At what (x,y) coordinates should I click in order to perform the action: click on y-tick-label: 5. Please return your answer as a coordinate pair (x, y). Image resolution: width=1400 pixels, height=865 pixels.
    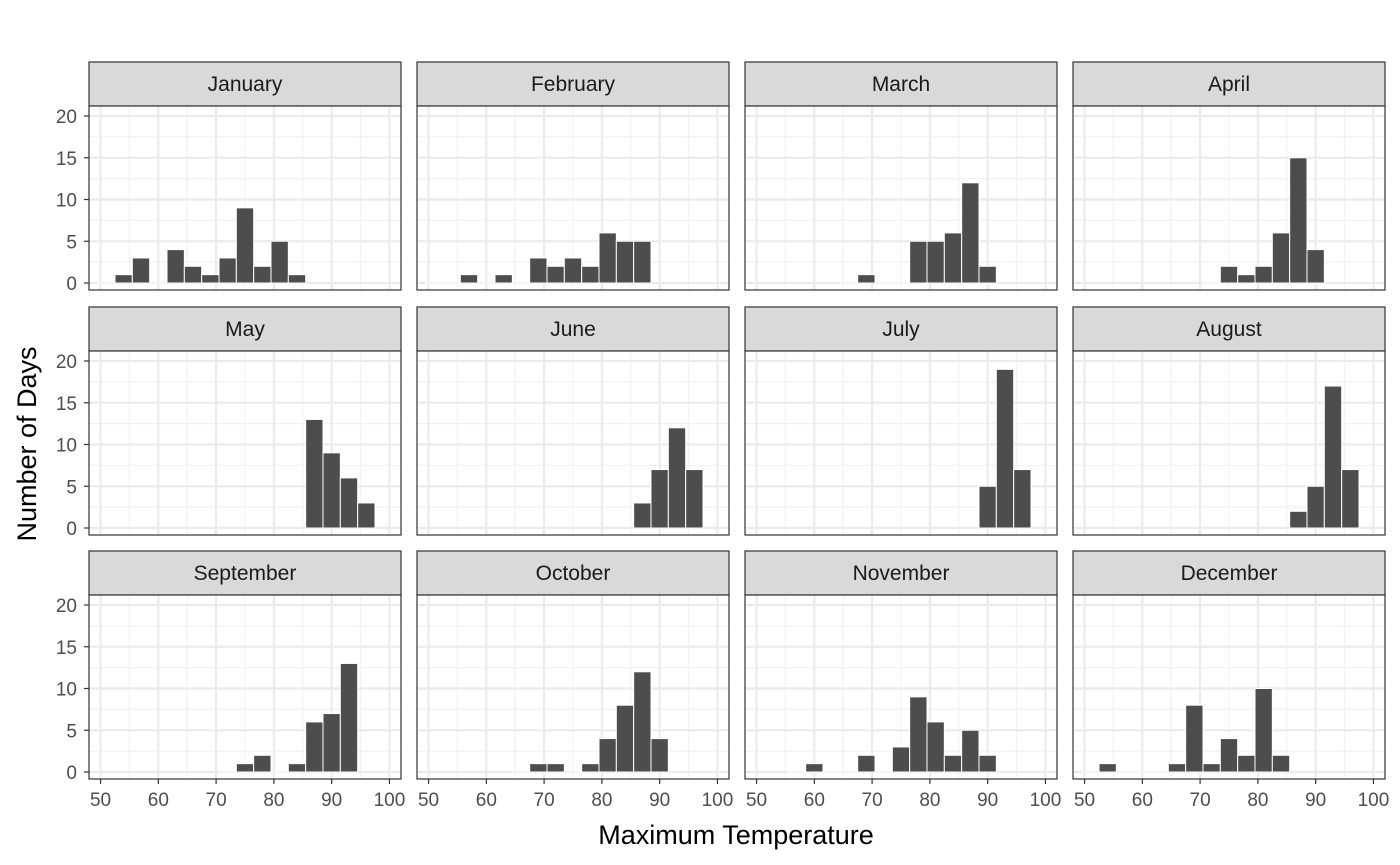
    Looking at the image, I should click on (71, 487).